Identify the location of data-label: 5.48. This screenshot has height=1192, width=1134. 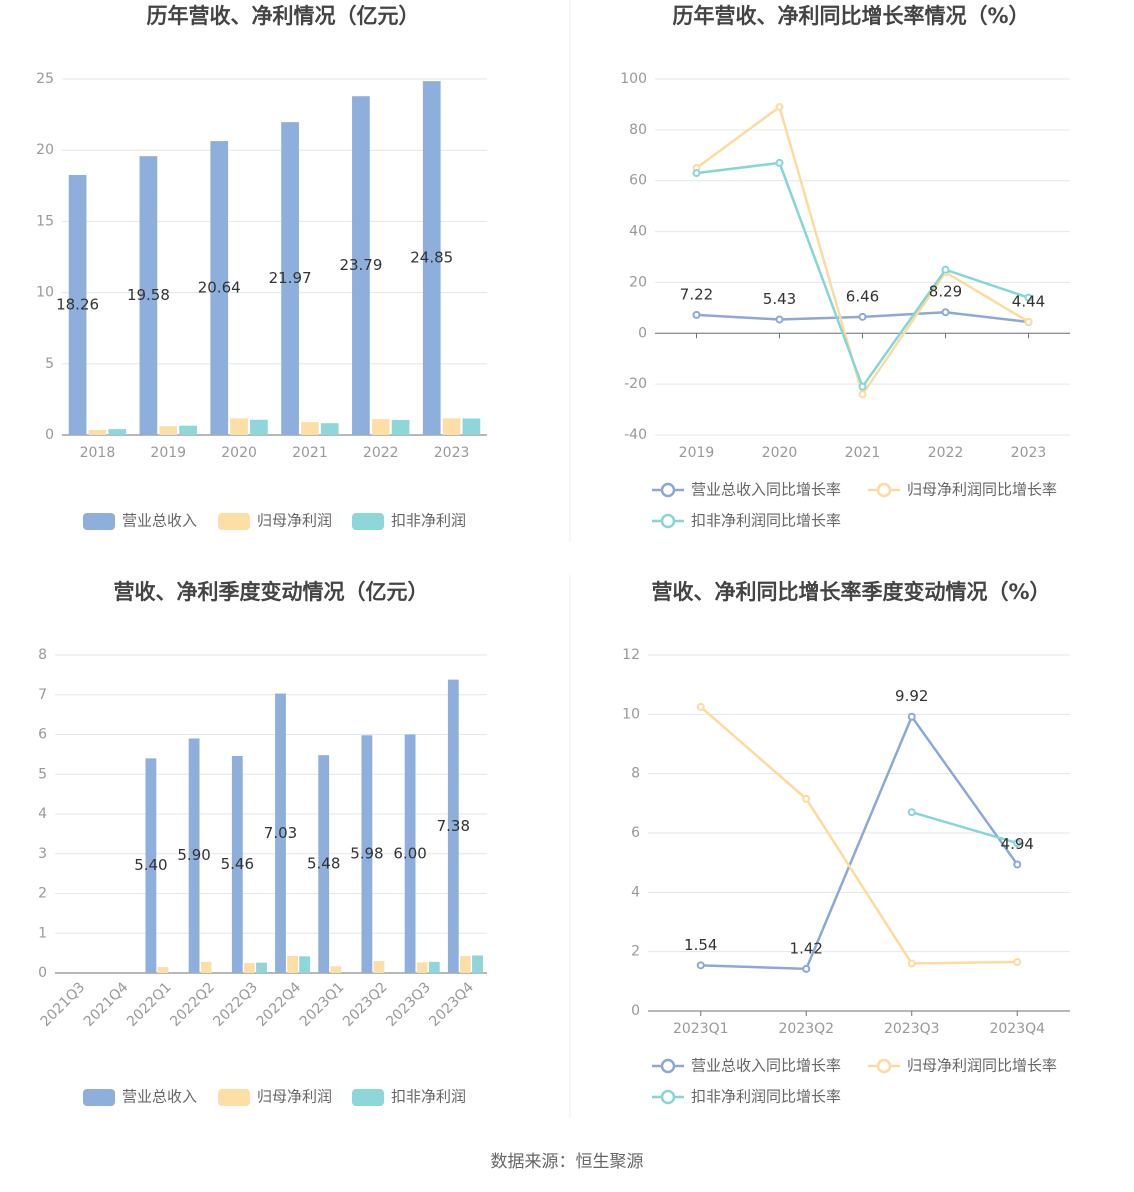
(323, 864).